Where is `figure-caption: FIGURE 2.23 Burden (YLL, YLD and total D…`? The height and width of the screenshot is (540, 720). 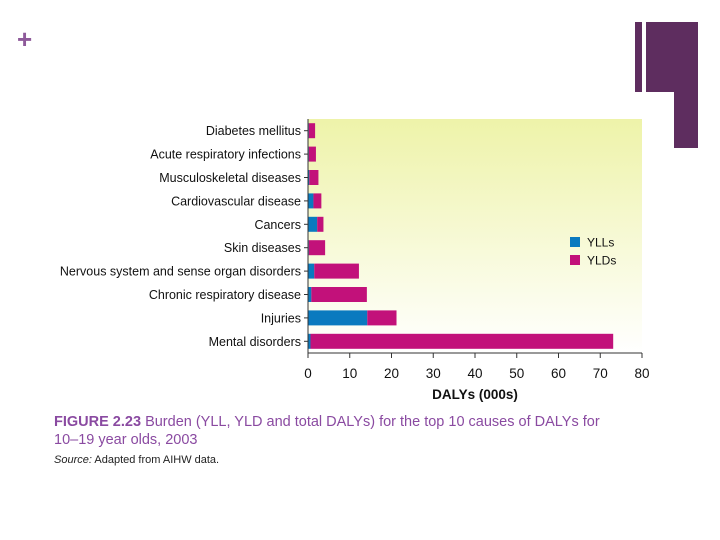 figure-caption: FIGURE 2.23 Burden (YLL, YLD and total D… is located at coordinates (334, 431).